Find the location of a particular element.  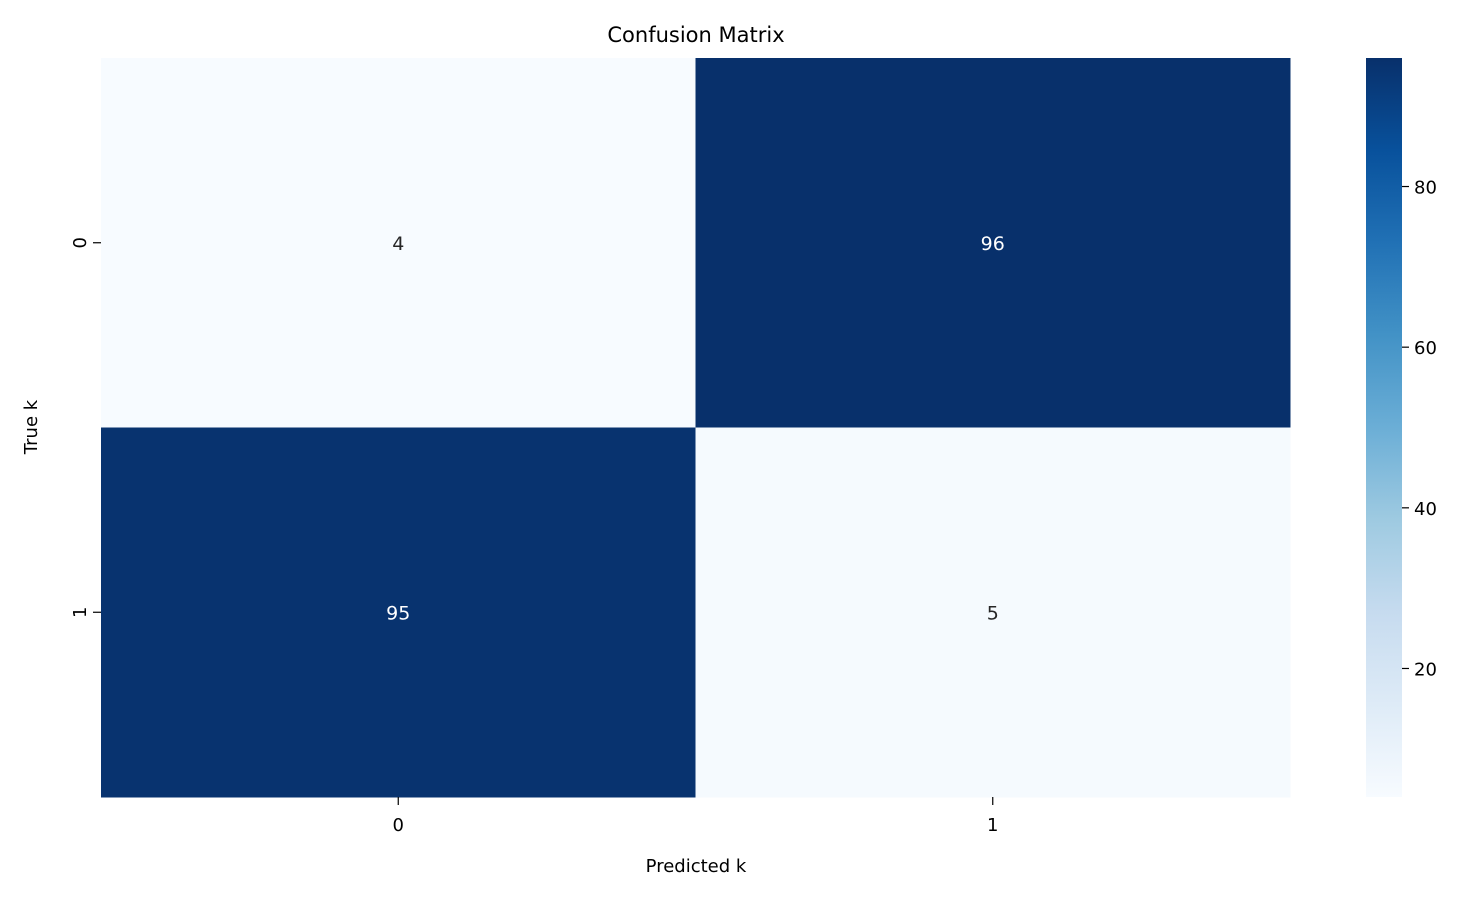

cell-value-label: 5 is located at coordinates (993, 613).